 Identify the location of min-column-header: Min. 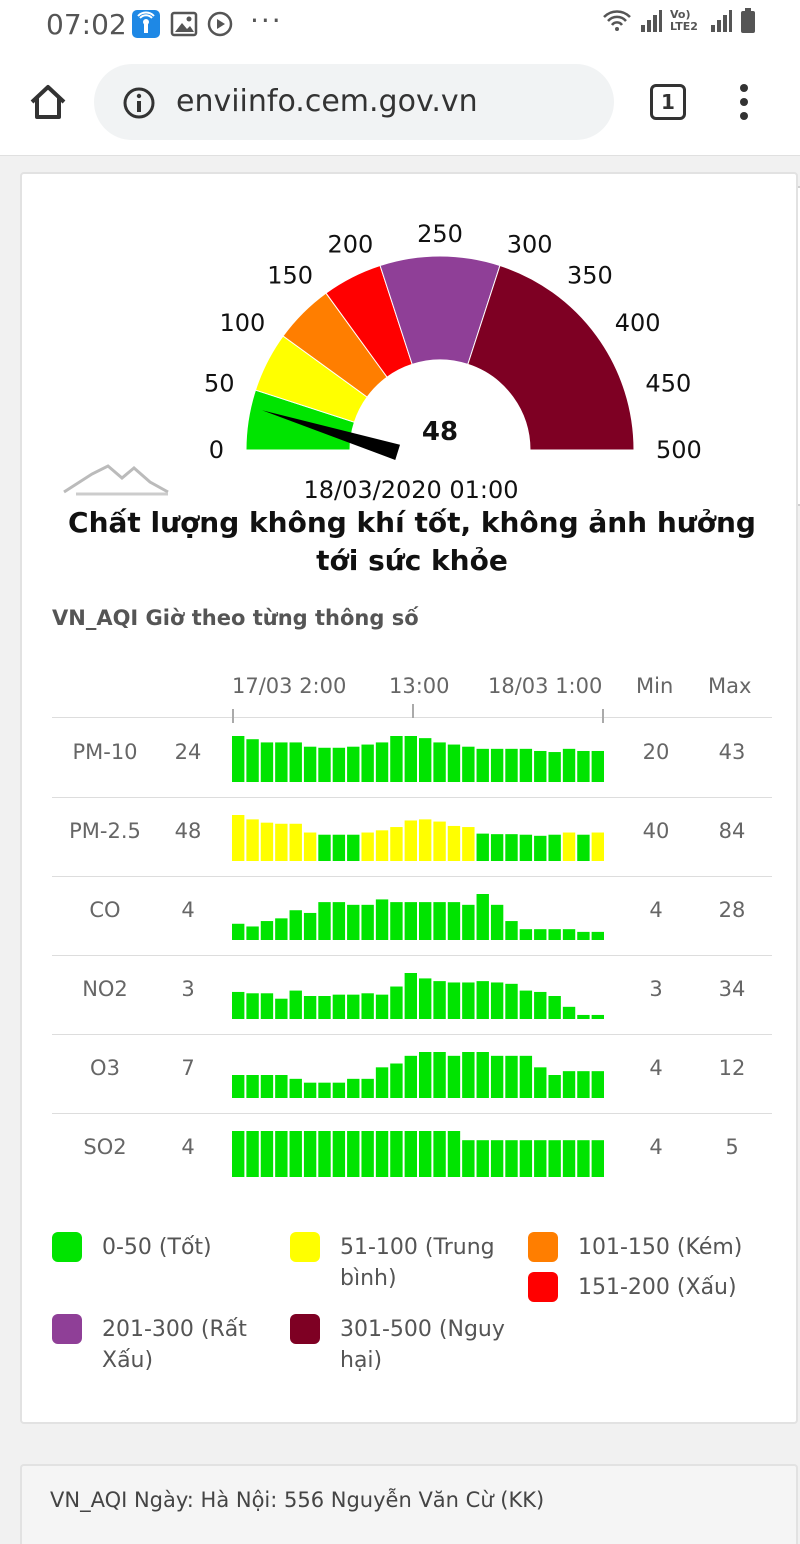
(655, 686).